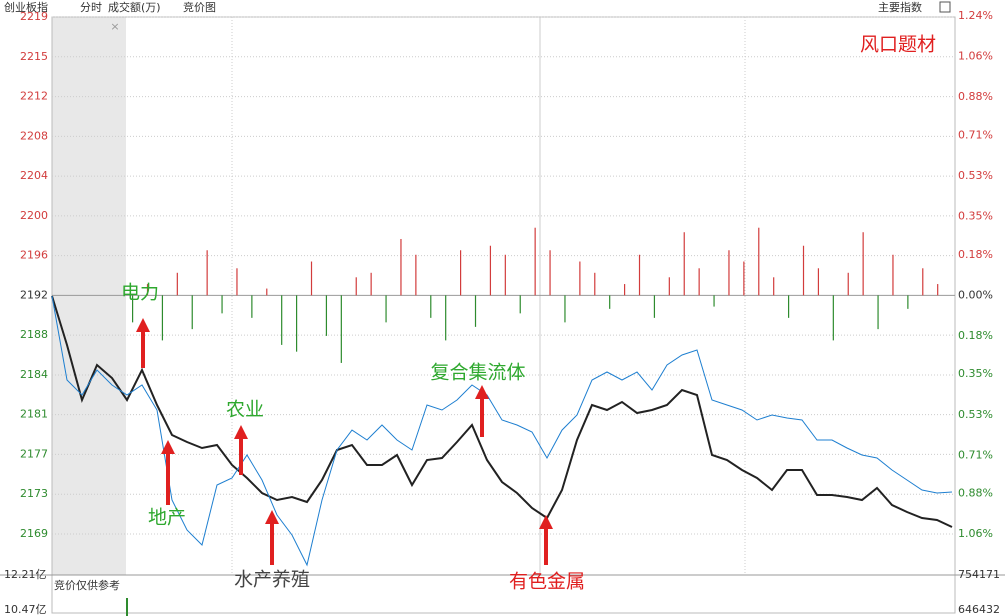  I want to click on header-title: 创业板指, so click(26, 7).